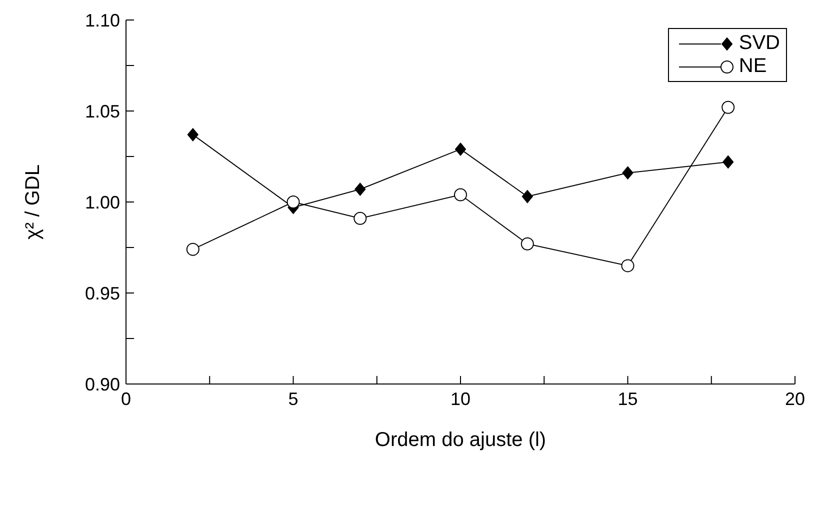 The height and width of the screenshot is (512, 823). What do you see at coordinates (795, 398) in the screenshot?
I see `x-tick-label: 20` at bounding box center [795, 398].